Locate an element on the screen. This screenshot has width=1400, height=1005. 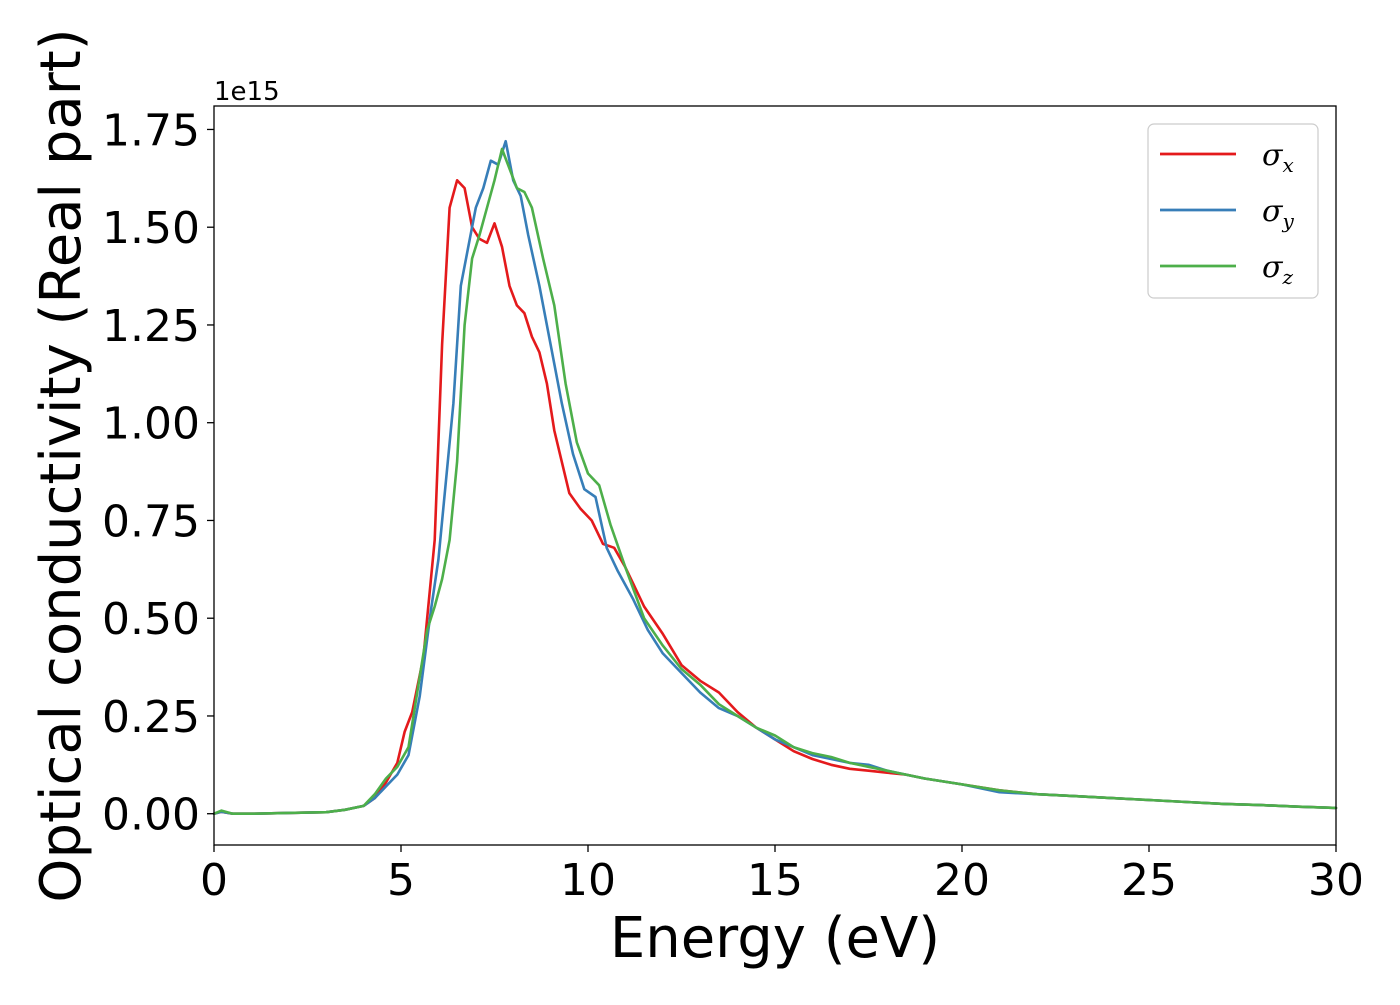
x-tick-label: 0 is located at coordinates (214, 880).